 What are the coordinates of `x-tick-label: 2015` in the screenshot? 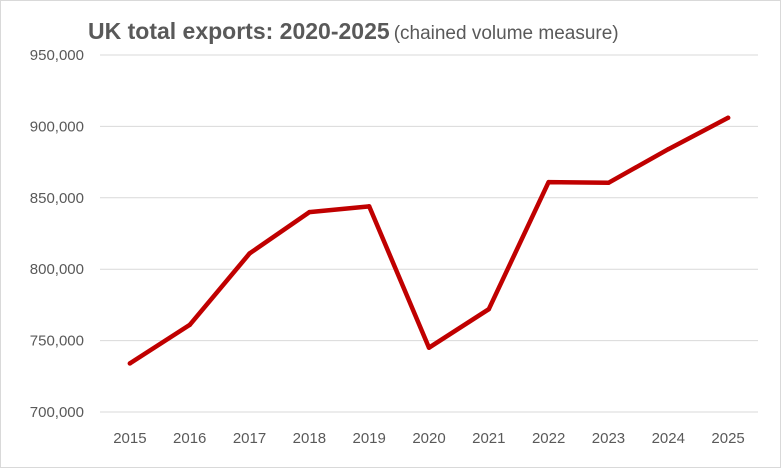 It's located at (129, 438).